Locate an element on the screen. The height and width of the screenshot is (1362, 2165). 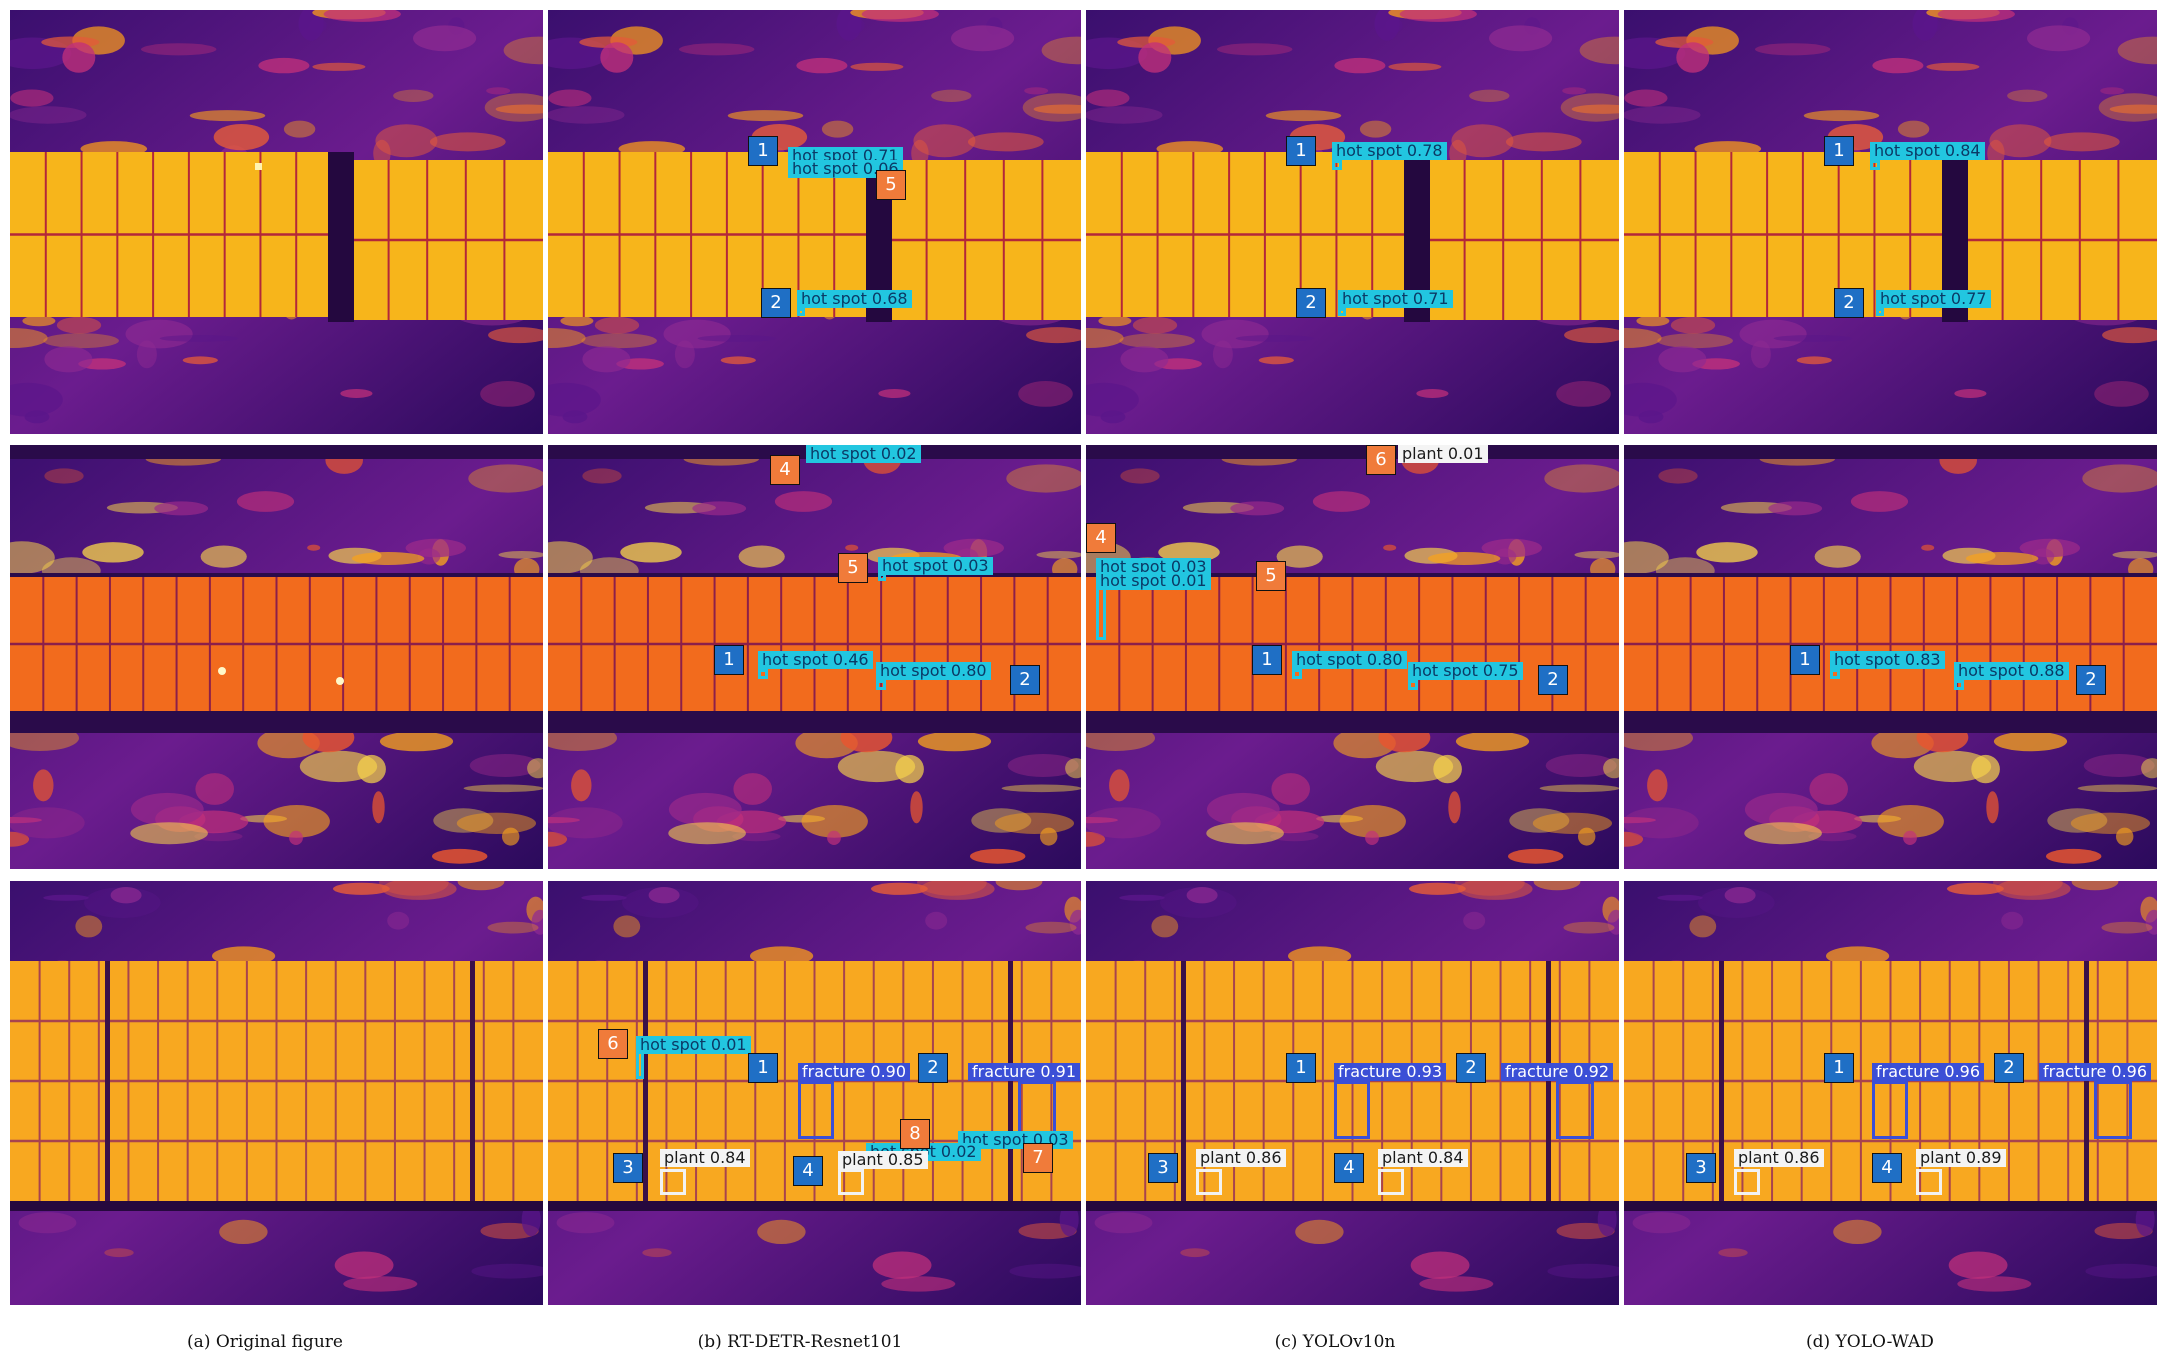
fracture-detection-label: fracture 0.93 is located at coordinates (1390, 1072).